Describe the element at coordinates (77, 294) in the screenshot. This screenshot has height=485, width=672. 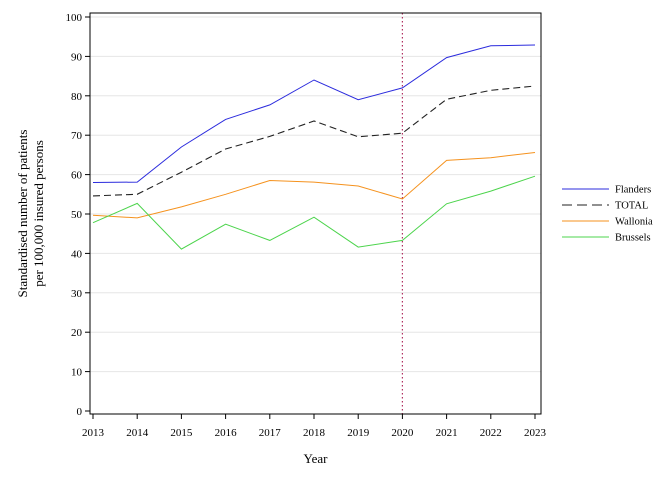
I see `y-tick-label: 30` at that location.